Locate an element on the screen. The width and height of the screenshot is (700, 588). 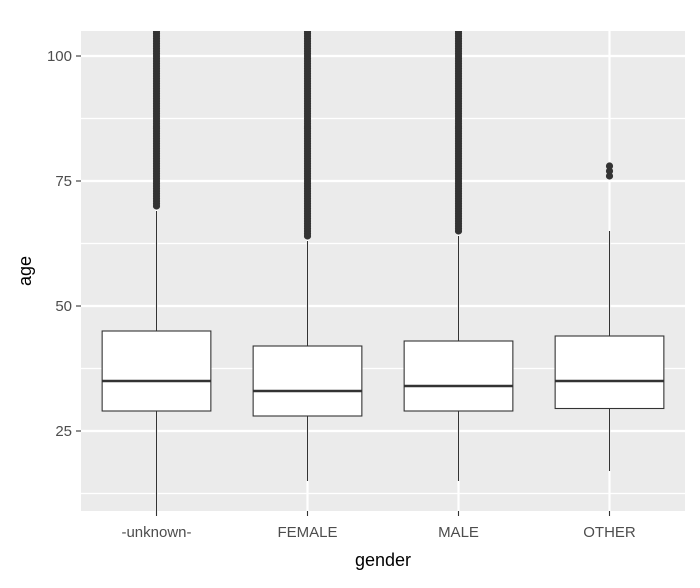
x-tick-label: -unknown- is located at coordinates (156, 532).